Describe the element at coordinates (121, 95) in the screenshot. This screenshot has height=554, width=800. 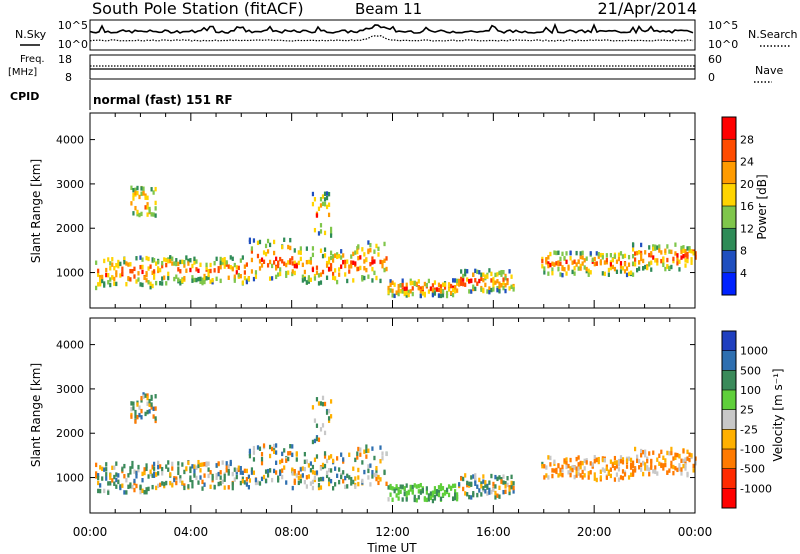
I see `cpid-panel: CPID normal (fast) 151 RF` at that location.